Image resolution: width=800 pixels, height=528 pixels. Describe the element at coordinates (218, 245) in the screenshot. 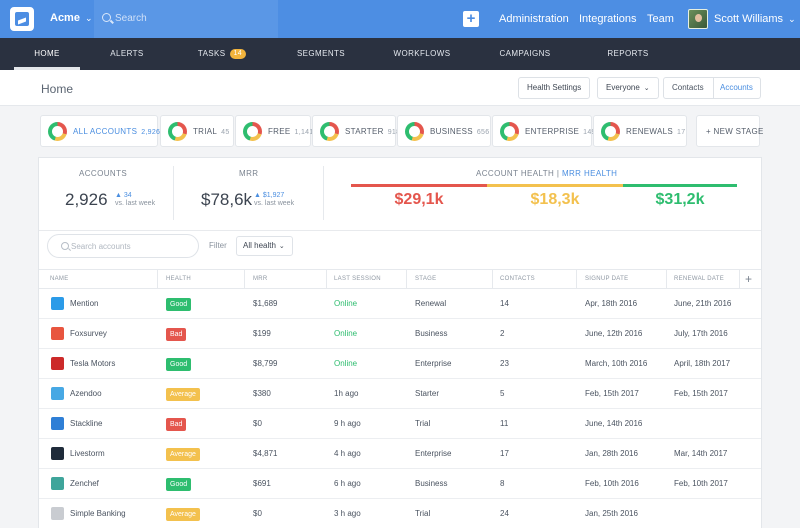

I see `filter-label: Filter` at that location.